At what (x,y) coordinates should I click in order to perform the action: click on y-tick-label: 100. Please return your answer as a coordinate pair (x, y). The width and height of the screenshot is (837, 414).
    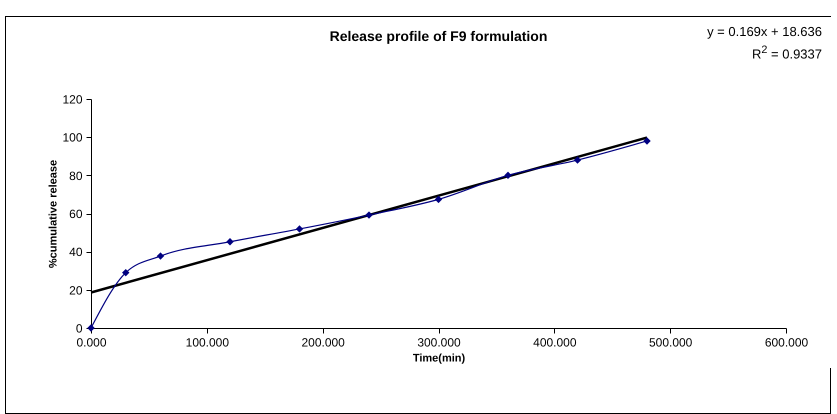
    Looking at the image, I should click on (72, 137).